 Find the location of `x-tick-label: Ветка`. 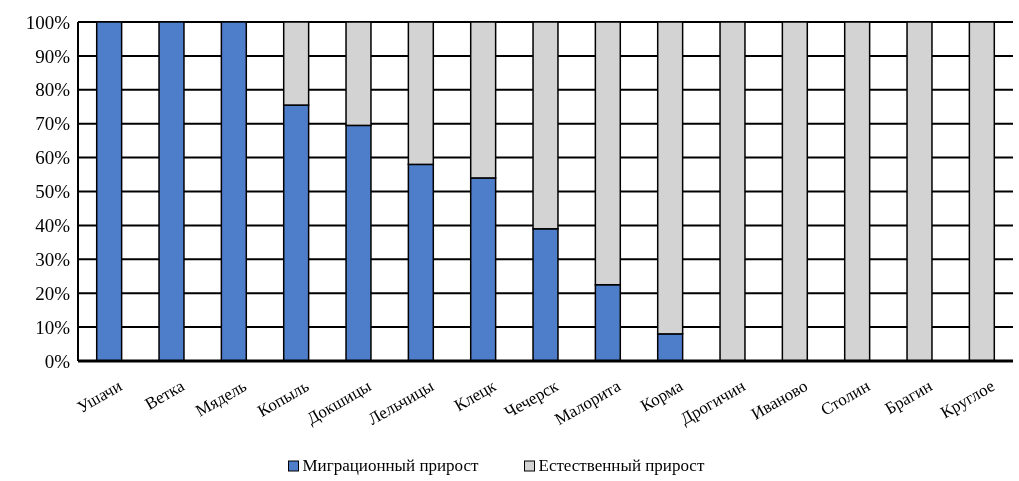

x-tick-label: Ветка is located at coordinates (164, 395).